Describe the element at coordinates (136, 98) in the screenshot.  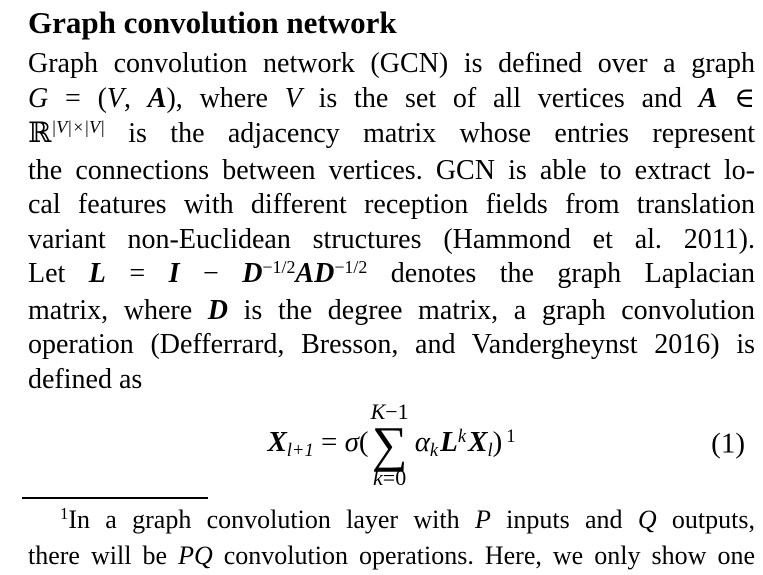
I see `text-run: ,` at that location.